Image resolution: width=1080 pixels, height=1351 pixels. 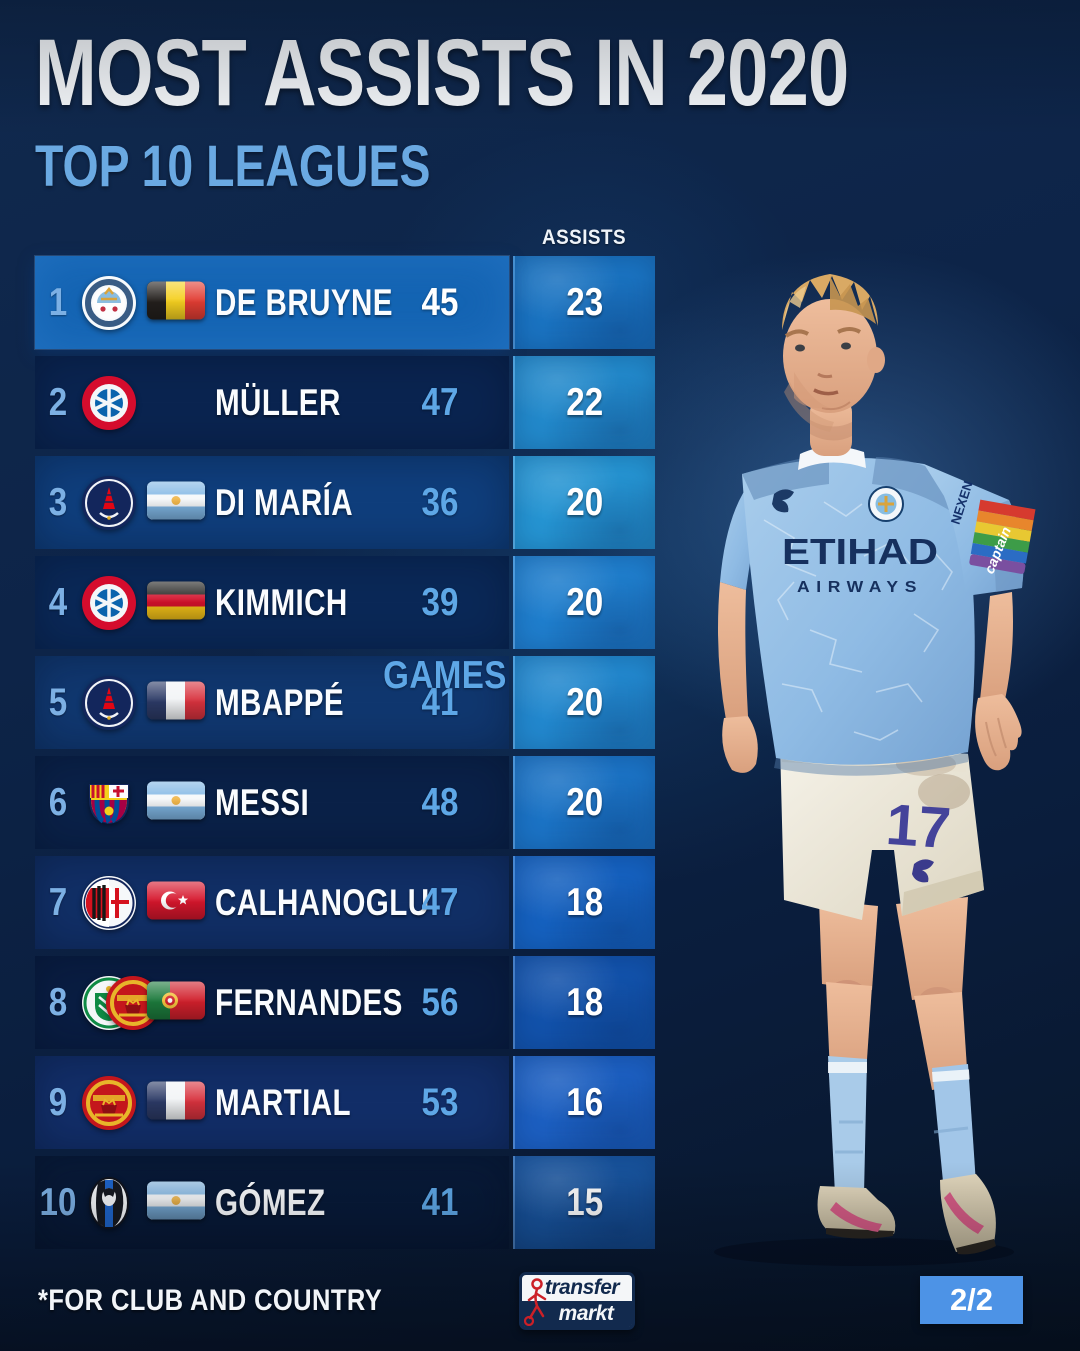 I want to click on table-row: 2 MÜLLER 47 22, so click(x=345, y=402).